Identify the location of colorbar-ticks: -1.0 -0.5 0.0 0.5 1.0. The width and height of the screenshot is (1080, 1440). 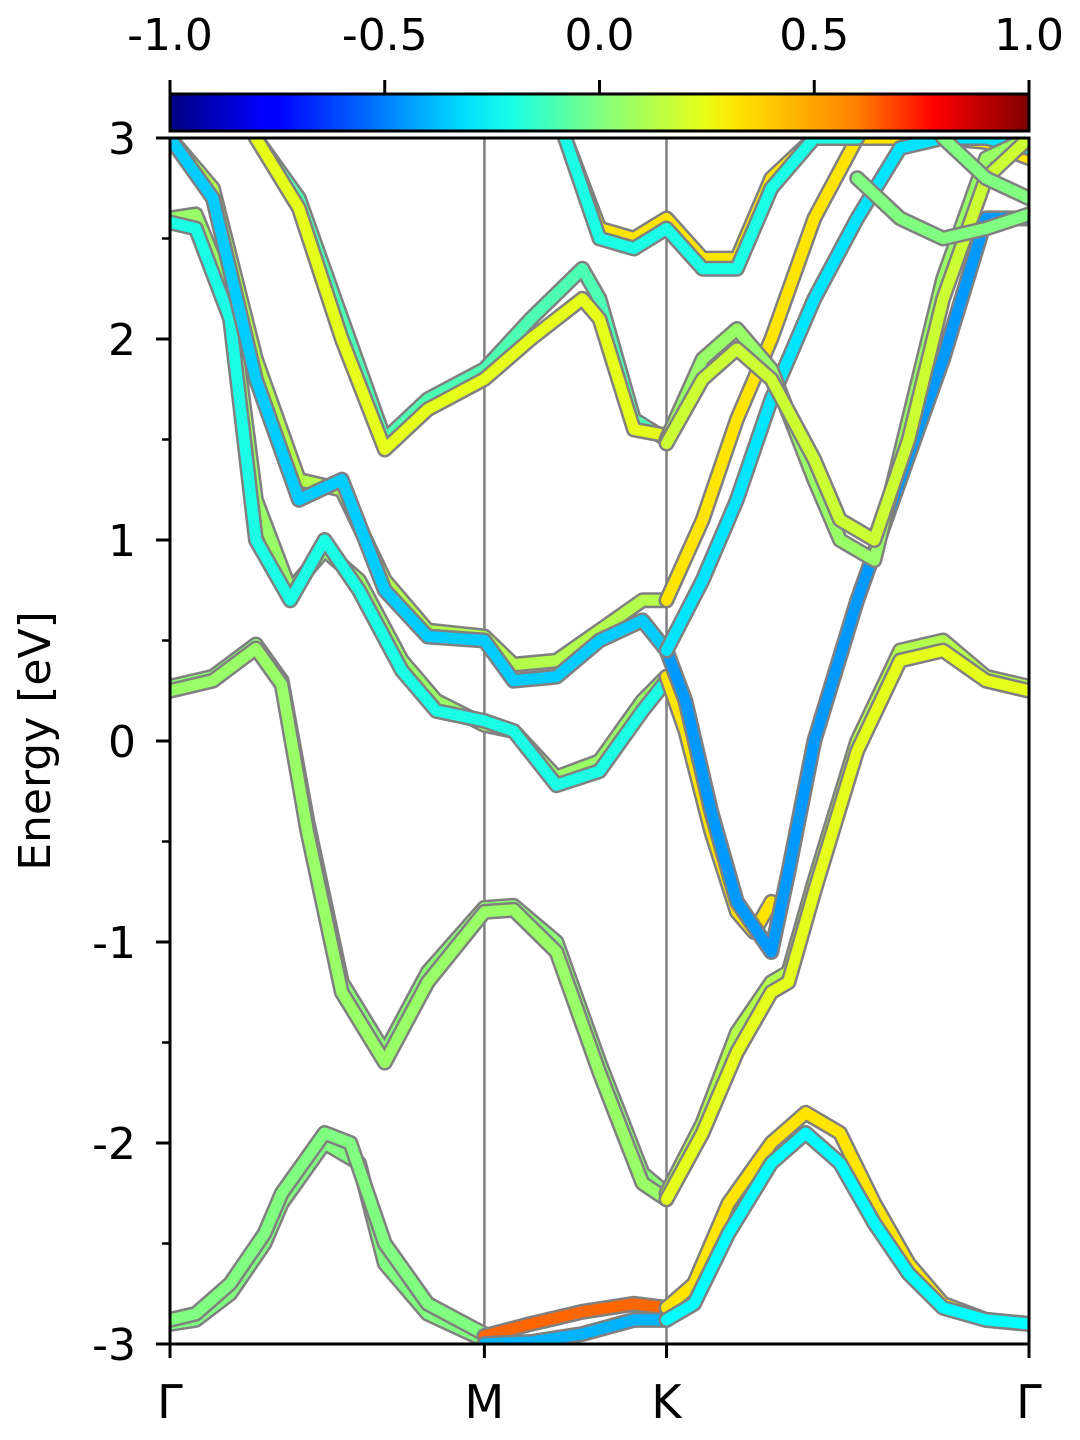
(595, 52).